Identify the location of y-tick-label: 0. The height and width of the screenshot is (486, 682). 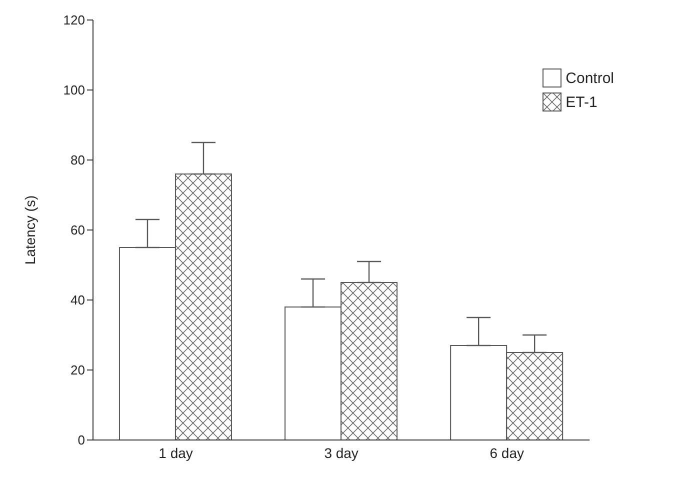
(81, 440).